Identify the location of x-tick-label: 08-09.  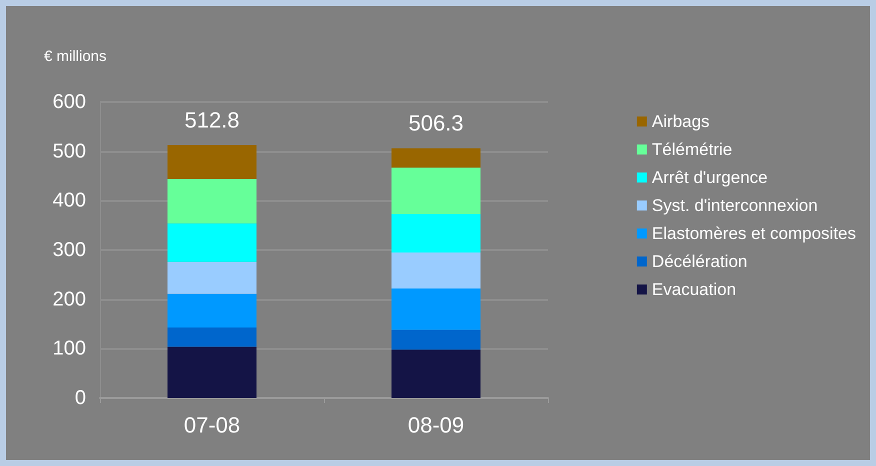
(436, 425).